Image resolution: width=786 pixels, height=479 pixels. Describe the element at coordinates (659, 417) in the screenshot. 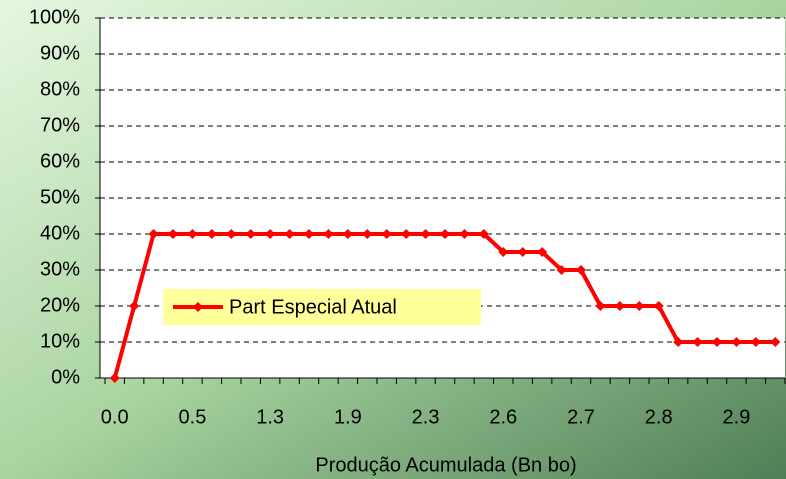

I see `x-tick-label: 2.8` at that location.